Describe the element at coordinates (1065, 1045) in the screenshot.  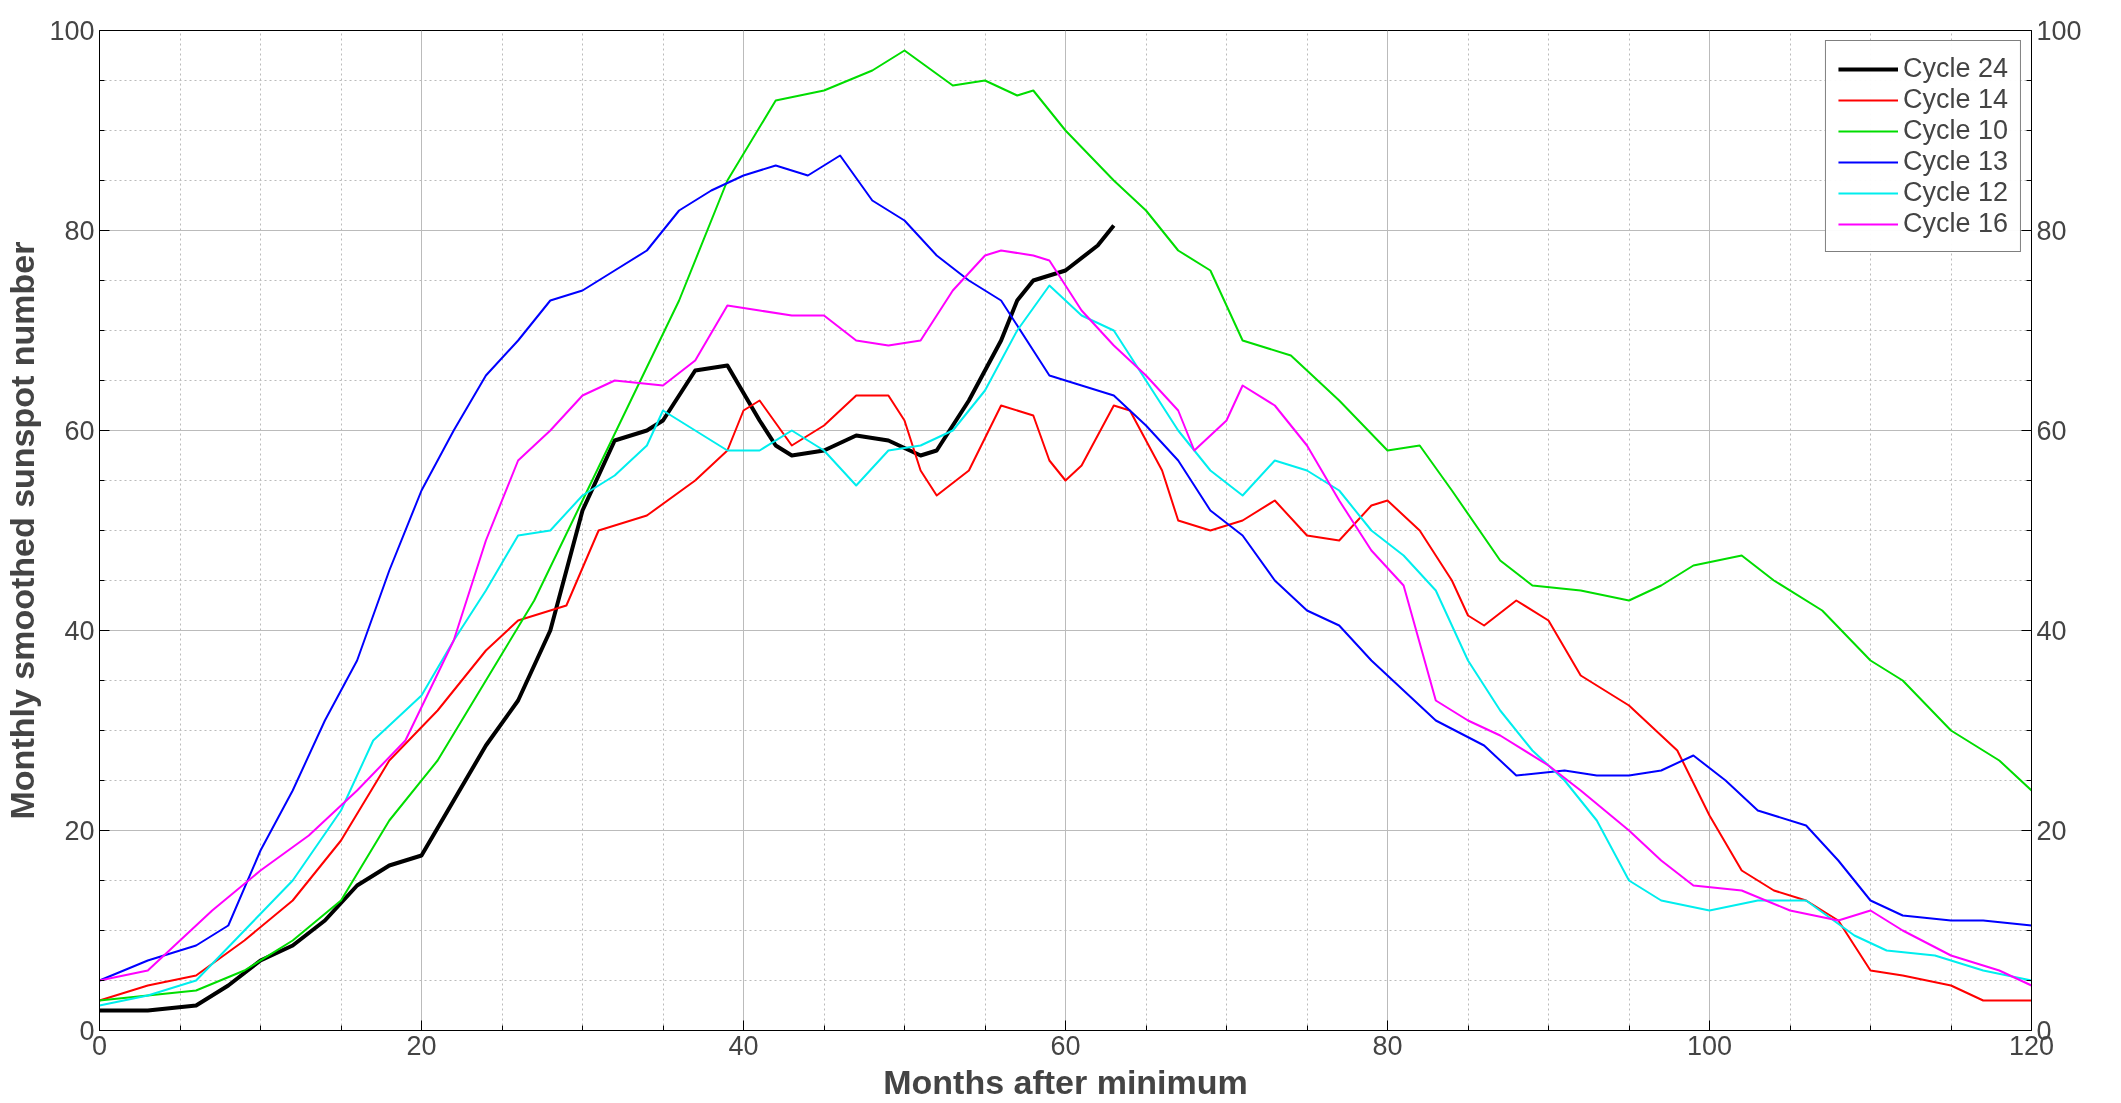
I see `x-tick-label: 60` at that location.